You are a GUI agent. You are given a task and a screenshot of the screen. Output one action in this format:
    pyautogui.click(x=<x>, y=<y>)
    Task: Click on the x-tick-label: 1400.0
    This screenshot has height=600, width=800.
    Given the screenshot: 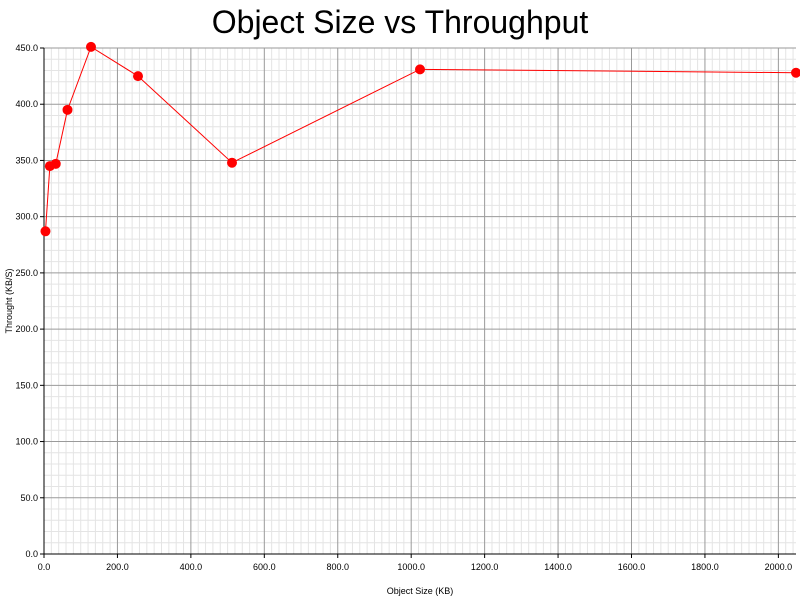 What is the action you would take?
    pyautogui.click(x=558, y=567)
    